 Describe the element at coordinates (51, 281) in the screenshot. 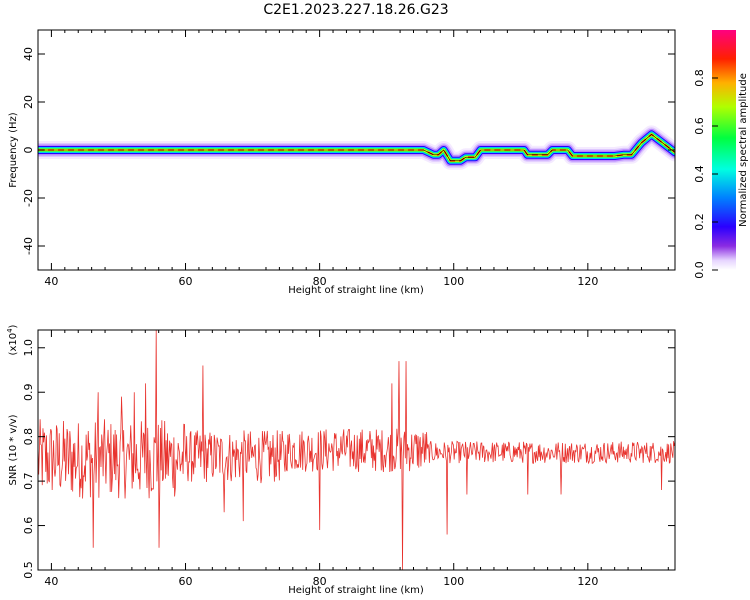

I see `spectrogram-xtick-label: 40` at that location.